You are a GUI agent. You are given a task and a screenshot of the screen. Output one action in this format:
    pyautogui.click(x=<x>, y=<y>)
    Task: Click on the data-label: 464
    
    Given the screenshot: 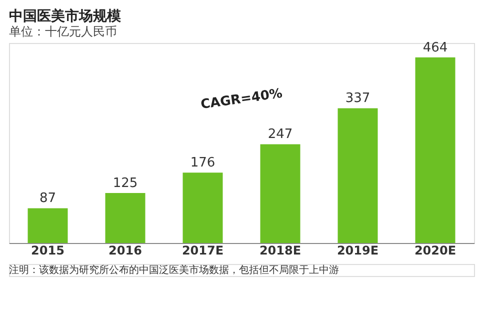 What is the action you would take?
    pyautogui.click(x=435, y=48)
    